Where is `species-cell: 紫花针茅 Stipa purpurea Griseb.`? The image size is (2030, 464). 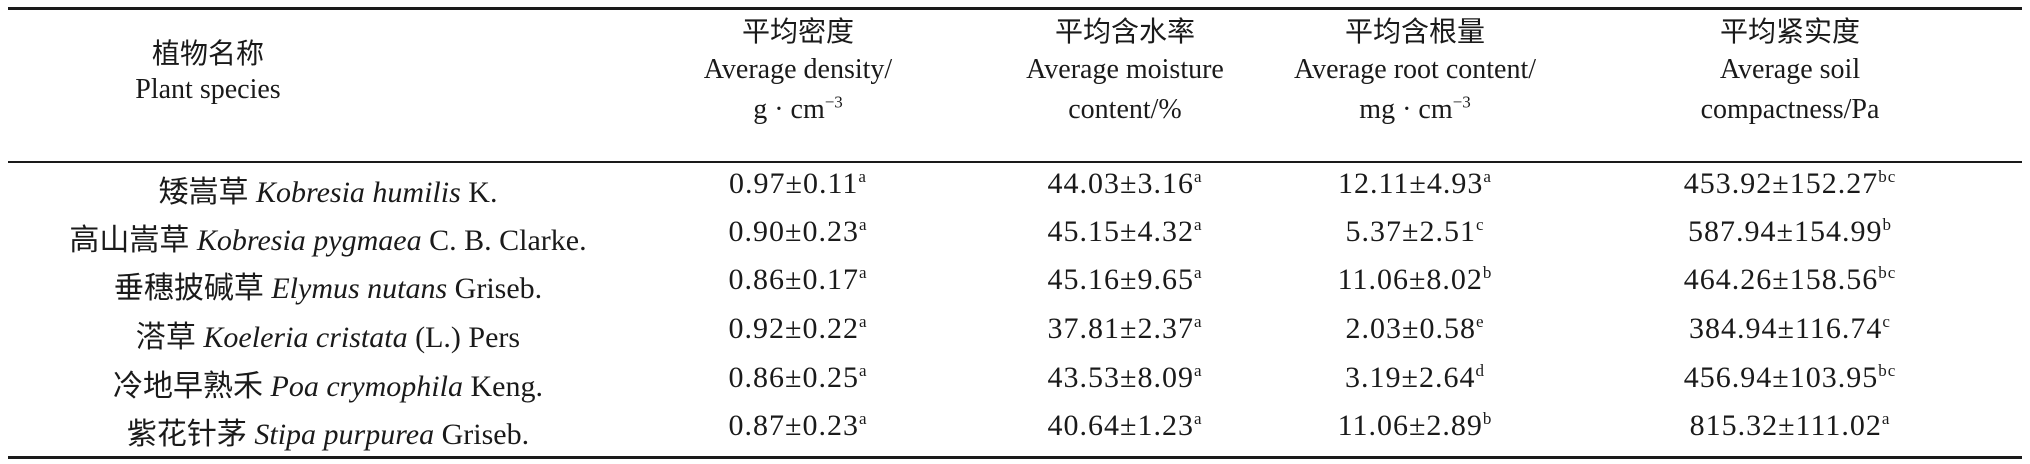 species-cell: 紫花针茅 Stipa purpurea Griseb. is located at coordinates (328, 431).